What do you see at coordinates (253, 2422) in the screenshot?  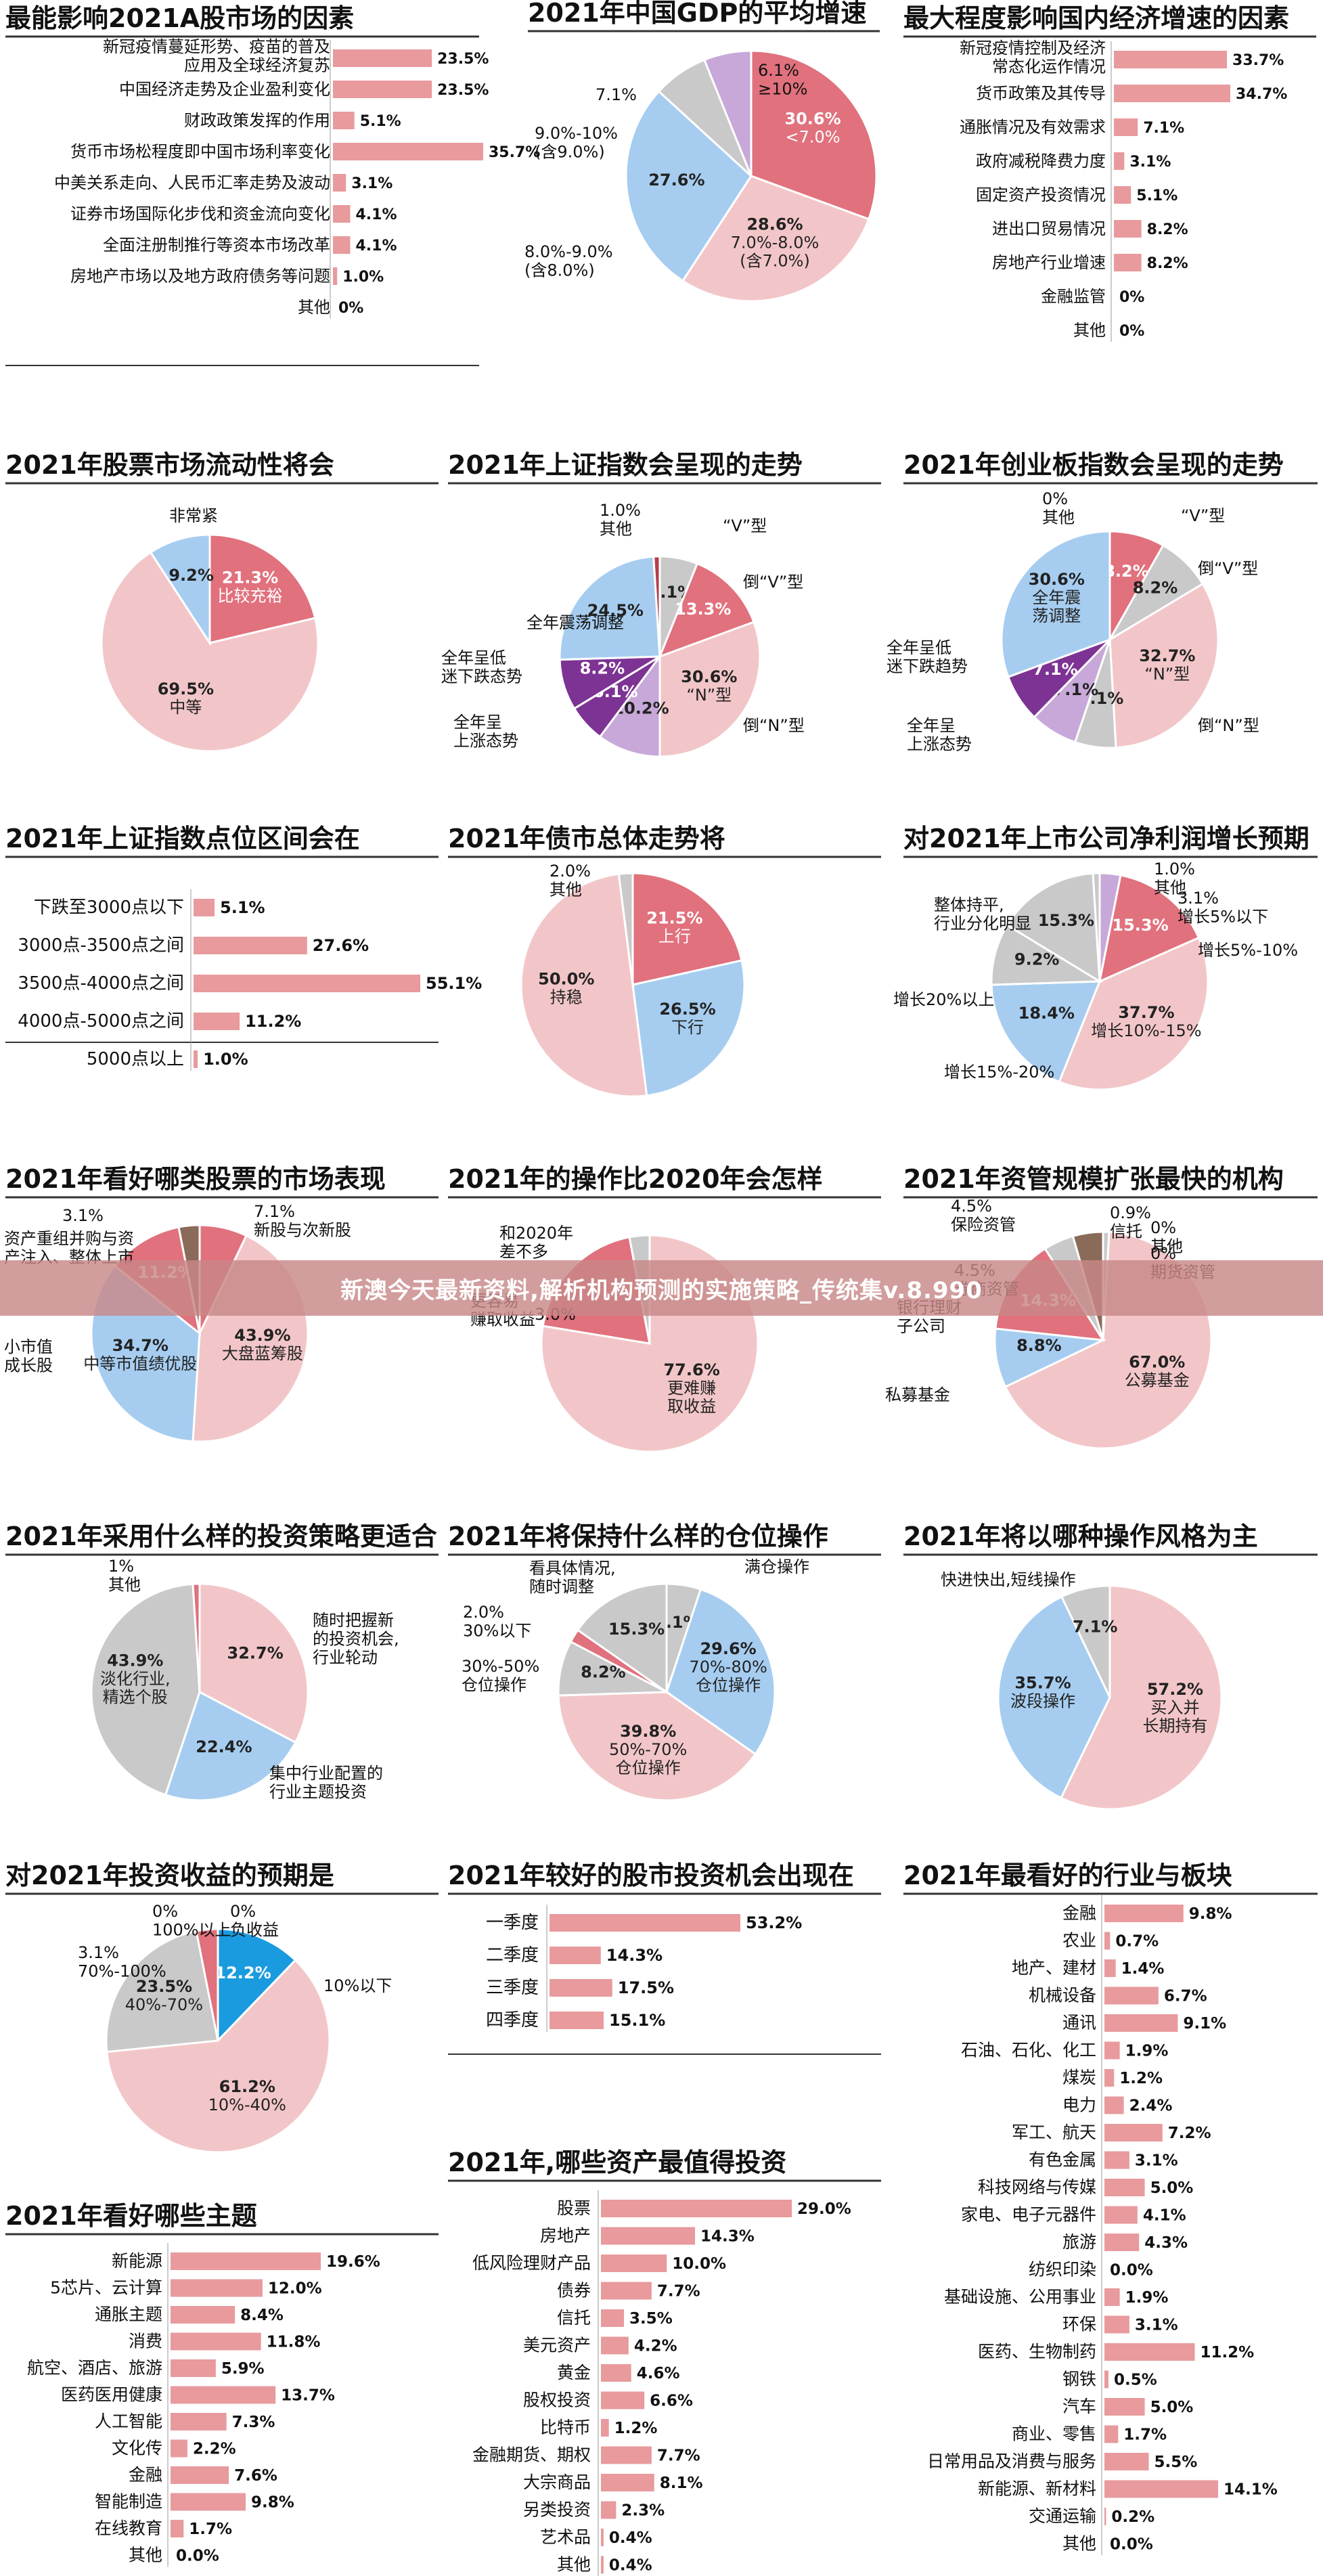 I see `bar-value-label: 7.3%` at bounding box center [253, 2422].